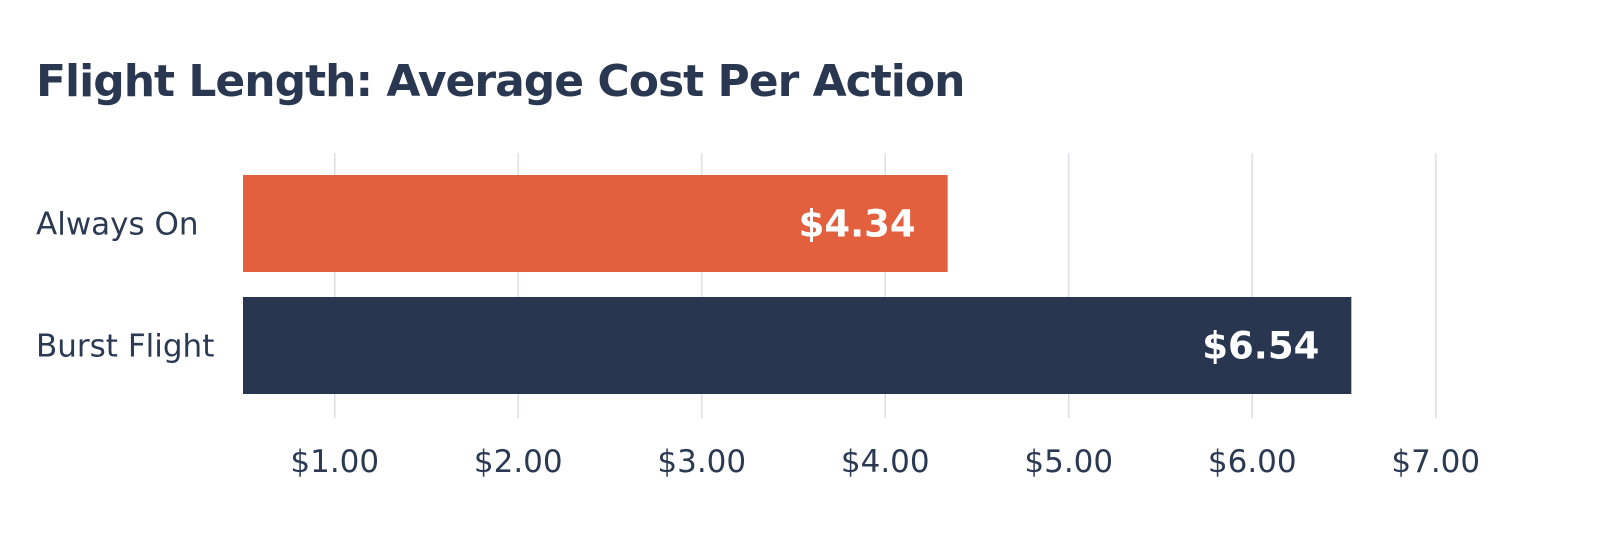  Describe the element at coordinates (117, 225) in the screenshot. I see `category-label: Always On` at that location.